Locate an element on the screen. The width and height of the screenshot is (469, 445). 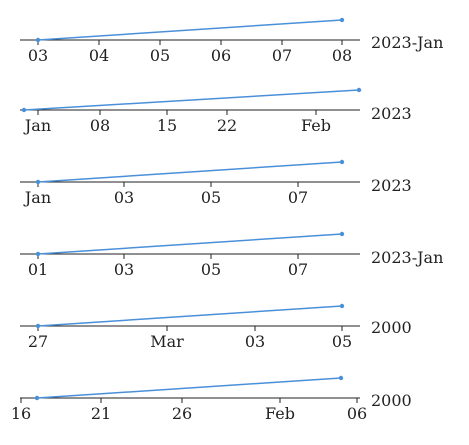
x-tick-label: 01 is located at coordinates (38, 269).